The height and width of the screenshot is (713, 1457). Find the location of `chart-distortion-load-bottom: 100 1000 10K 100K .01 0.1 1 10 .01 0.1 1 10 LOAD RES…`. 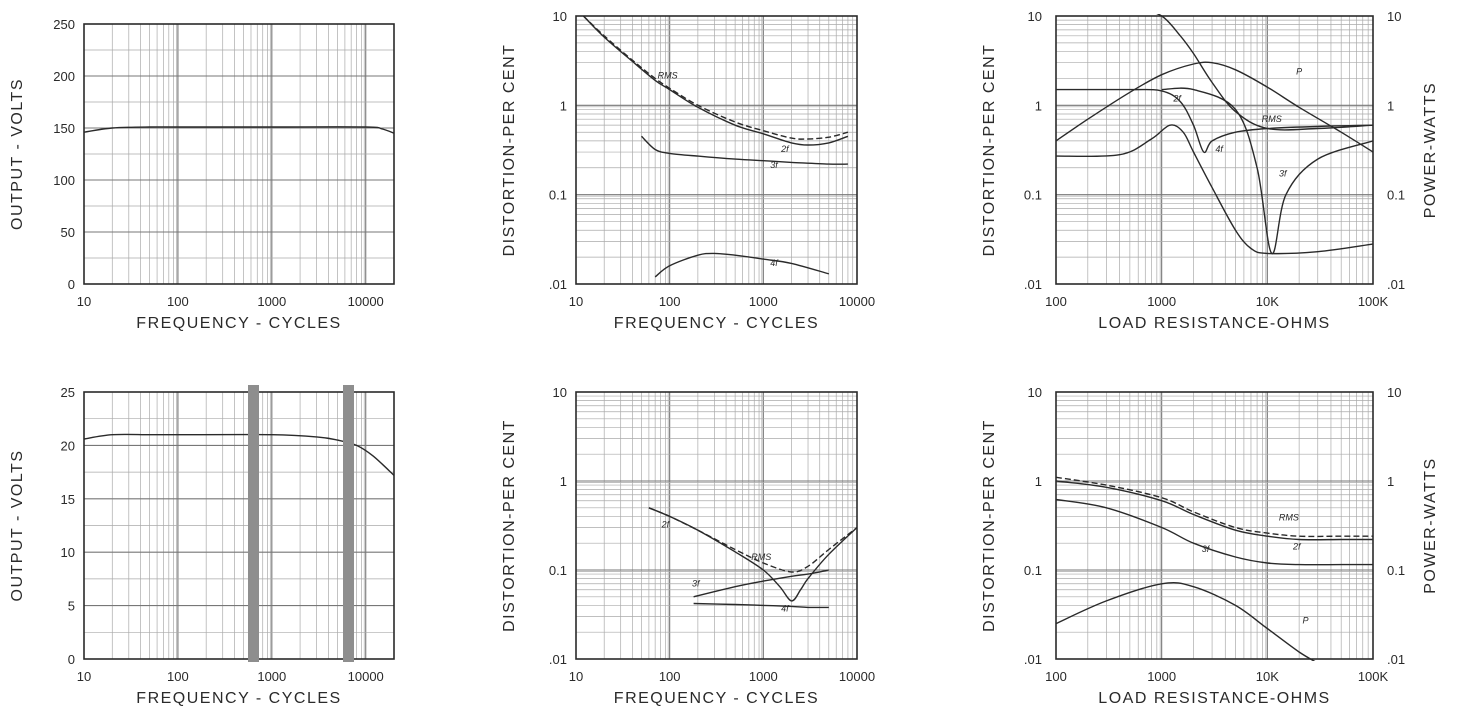

chart-distortion-load-bottom: 100 1000 10K 100K .01 0.1 1 10 .01 0.1 1 10 LOAD RES… is located at coordinates (1210, 546).